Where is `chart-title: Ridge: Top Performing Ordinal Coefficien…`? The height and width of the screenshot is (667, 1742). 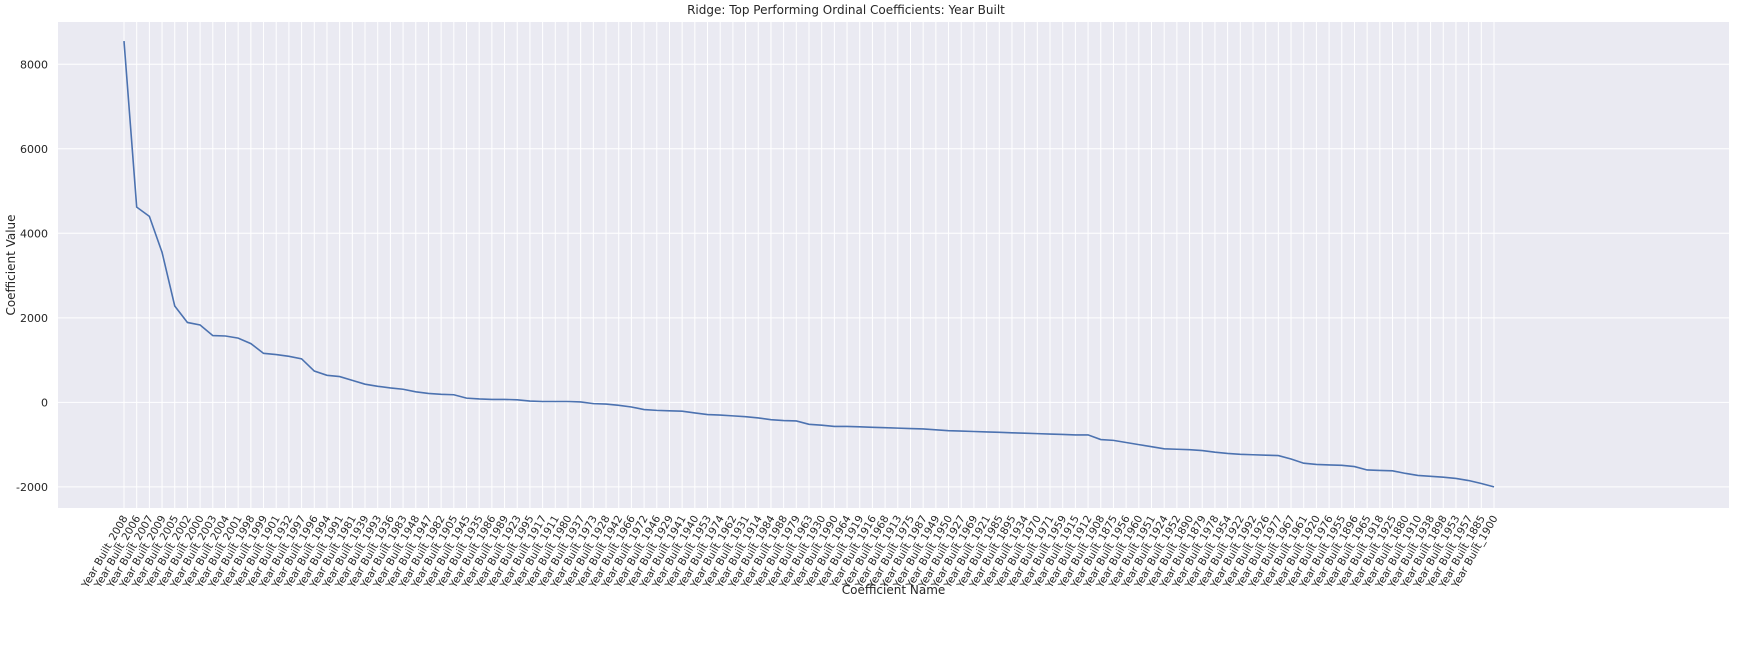 chart-title: Ridge: Top Performing Ordinal Coefficien… is located at coordinates (846, 10).